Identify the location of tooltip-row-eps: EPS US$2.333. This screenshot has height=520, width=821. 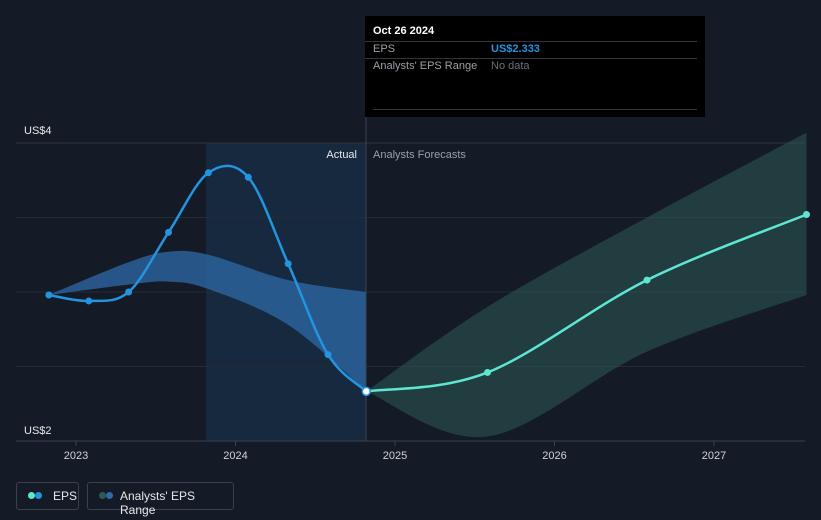
(535, 49).